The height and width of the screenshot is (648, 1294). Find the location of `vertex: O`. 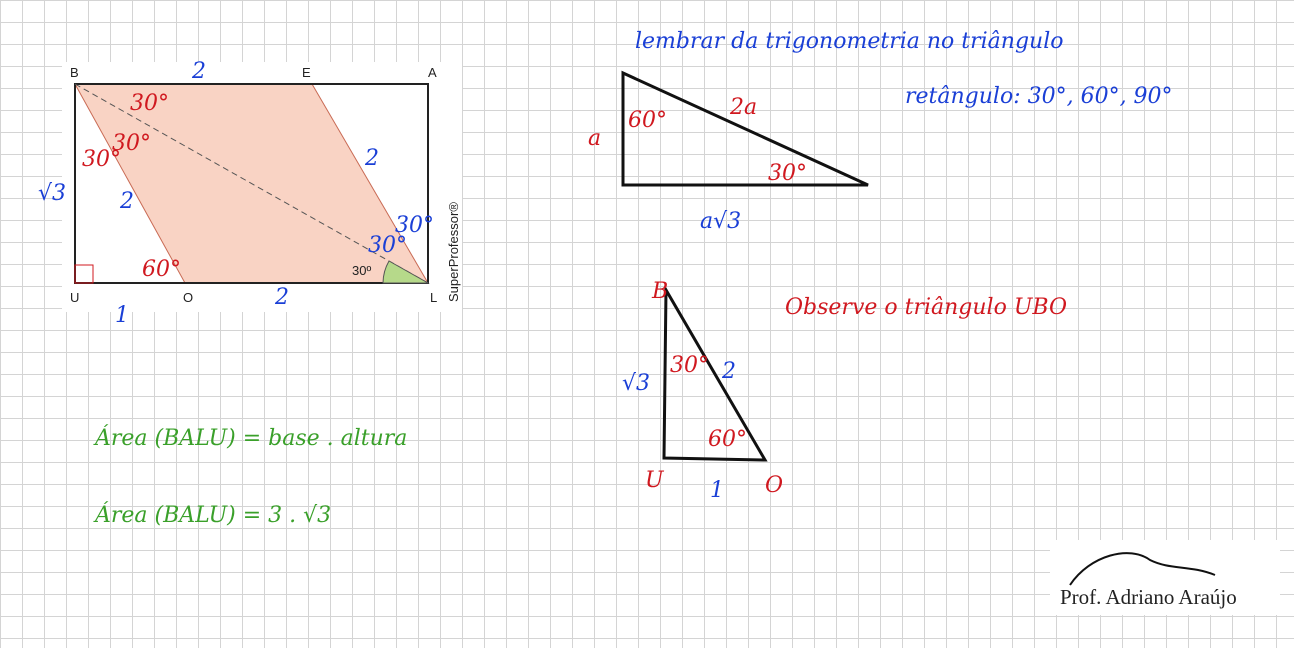

vertex: O is located at coordinates (188, 297).